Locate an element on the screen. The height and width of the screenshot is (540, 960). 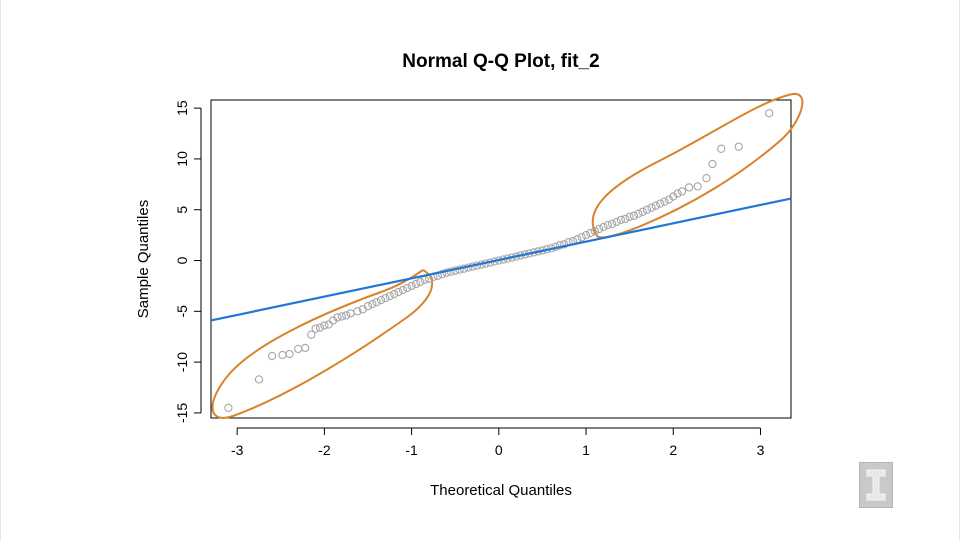
y-tick-label: 15 is located at coordinates (182, 108).